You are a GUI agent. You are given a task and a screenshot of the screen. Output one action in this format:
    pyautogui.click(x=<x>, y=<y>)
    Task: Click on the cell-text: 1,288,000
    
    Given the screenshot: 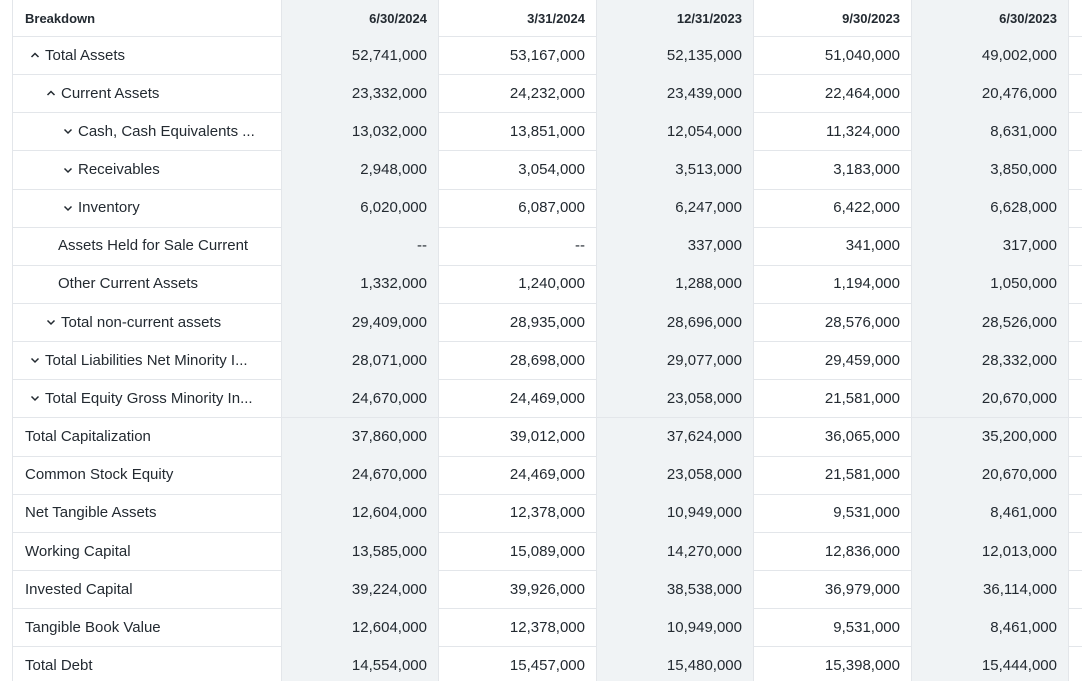 What is the action you would take?
    pyautogui.click(x=708, y=284)
    